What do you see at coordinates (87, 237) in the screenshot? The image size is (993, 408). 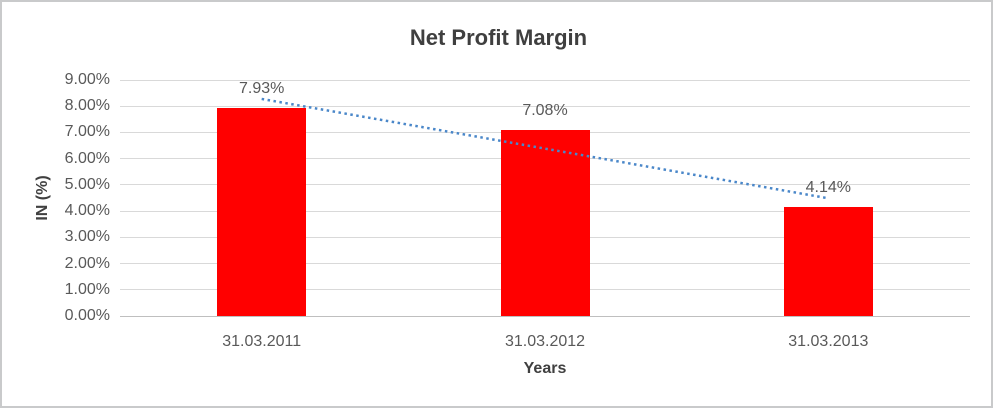 I see `y-tick-label: 3.00%` at bounding box center [87, 237].